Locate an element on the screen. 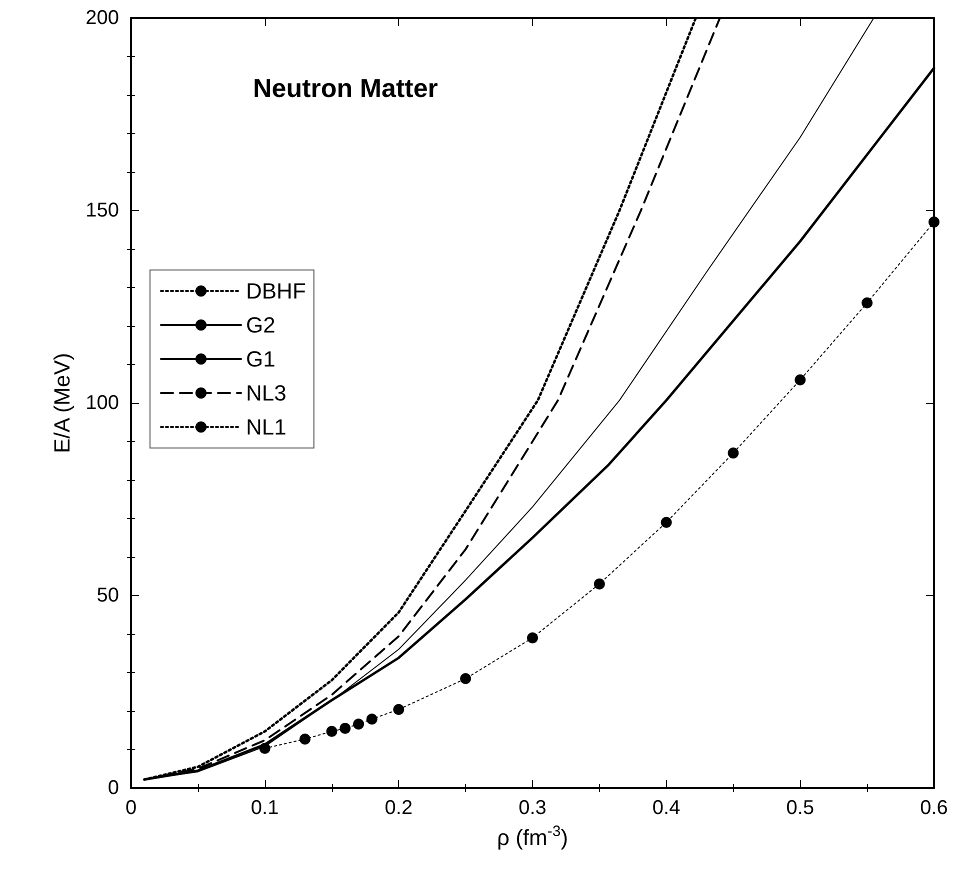 This screenshot has width=960, height=882. y-axis-title: E/A (MeV) is located at coordinates (62, 403).